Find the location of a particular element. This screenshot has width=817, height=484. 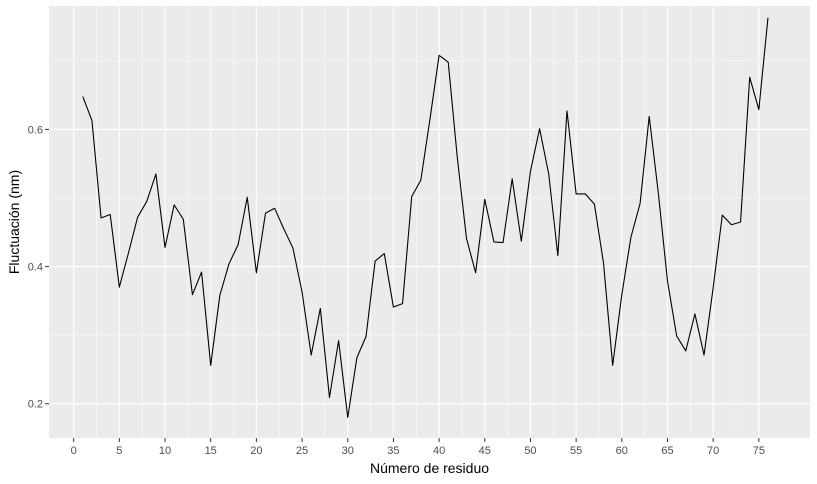

x-tick-label: 70 is located at coordinates (713, 451).